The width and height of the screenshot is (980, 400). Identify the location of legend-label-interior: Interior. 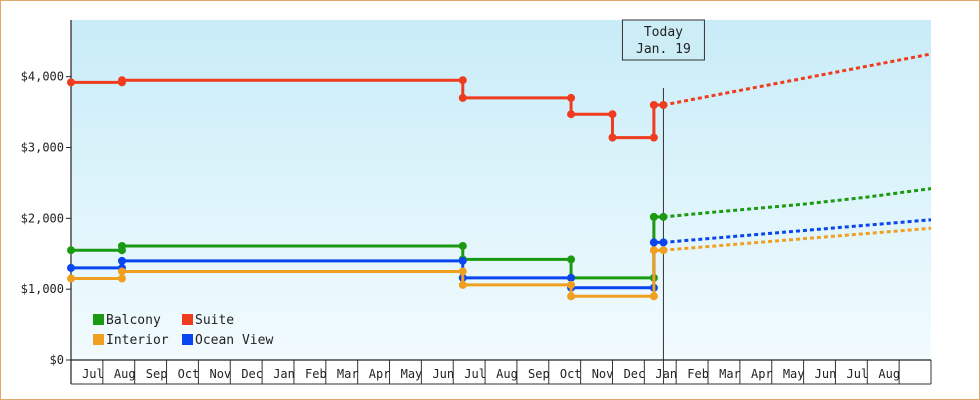
(137, 340).